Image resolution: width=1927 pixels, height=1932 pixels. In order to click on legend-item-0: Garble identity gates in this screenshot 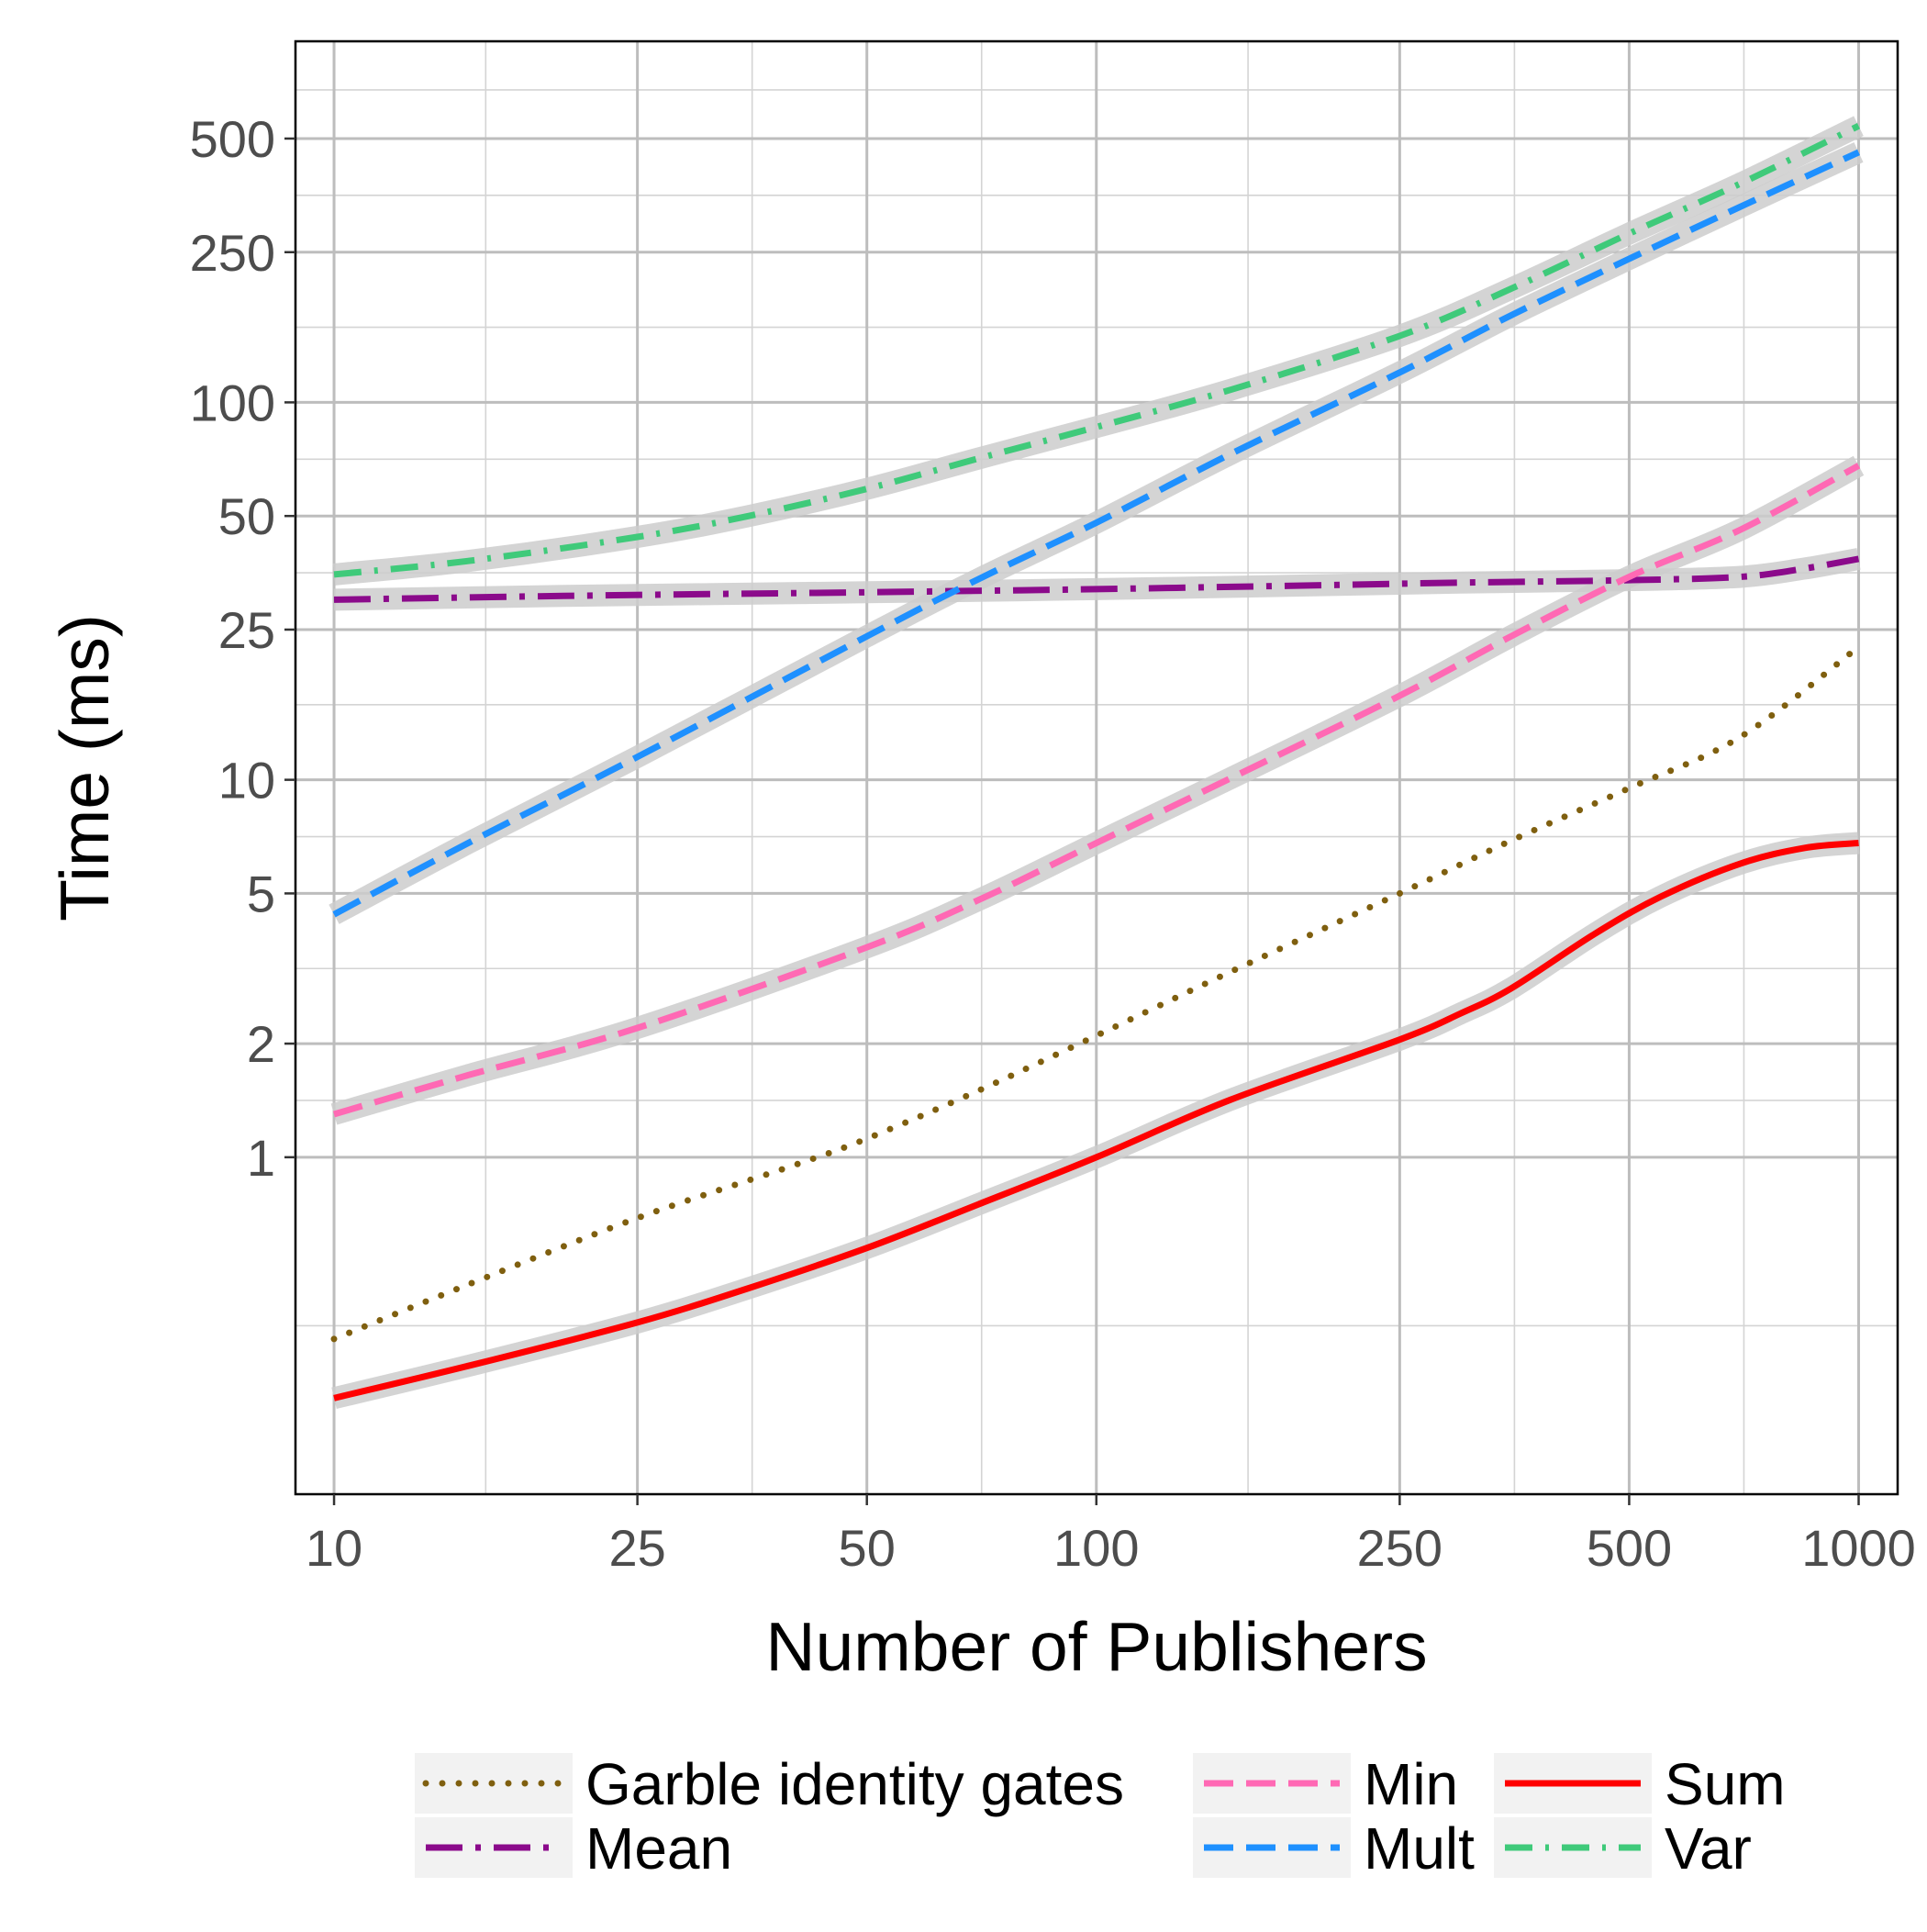, I will do `click(769, 1784)`.